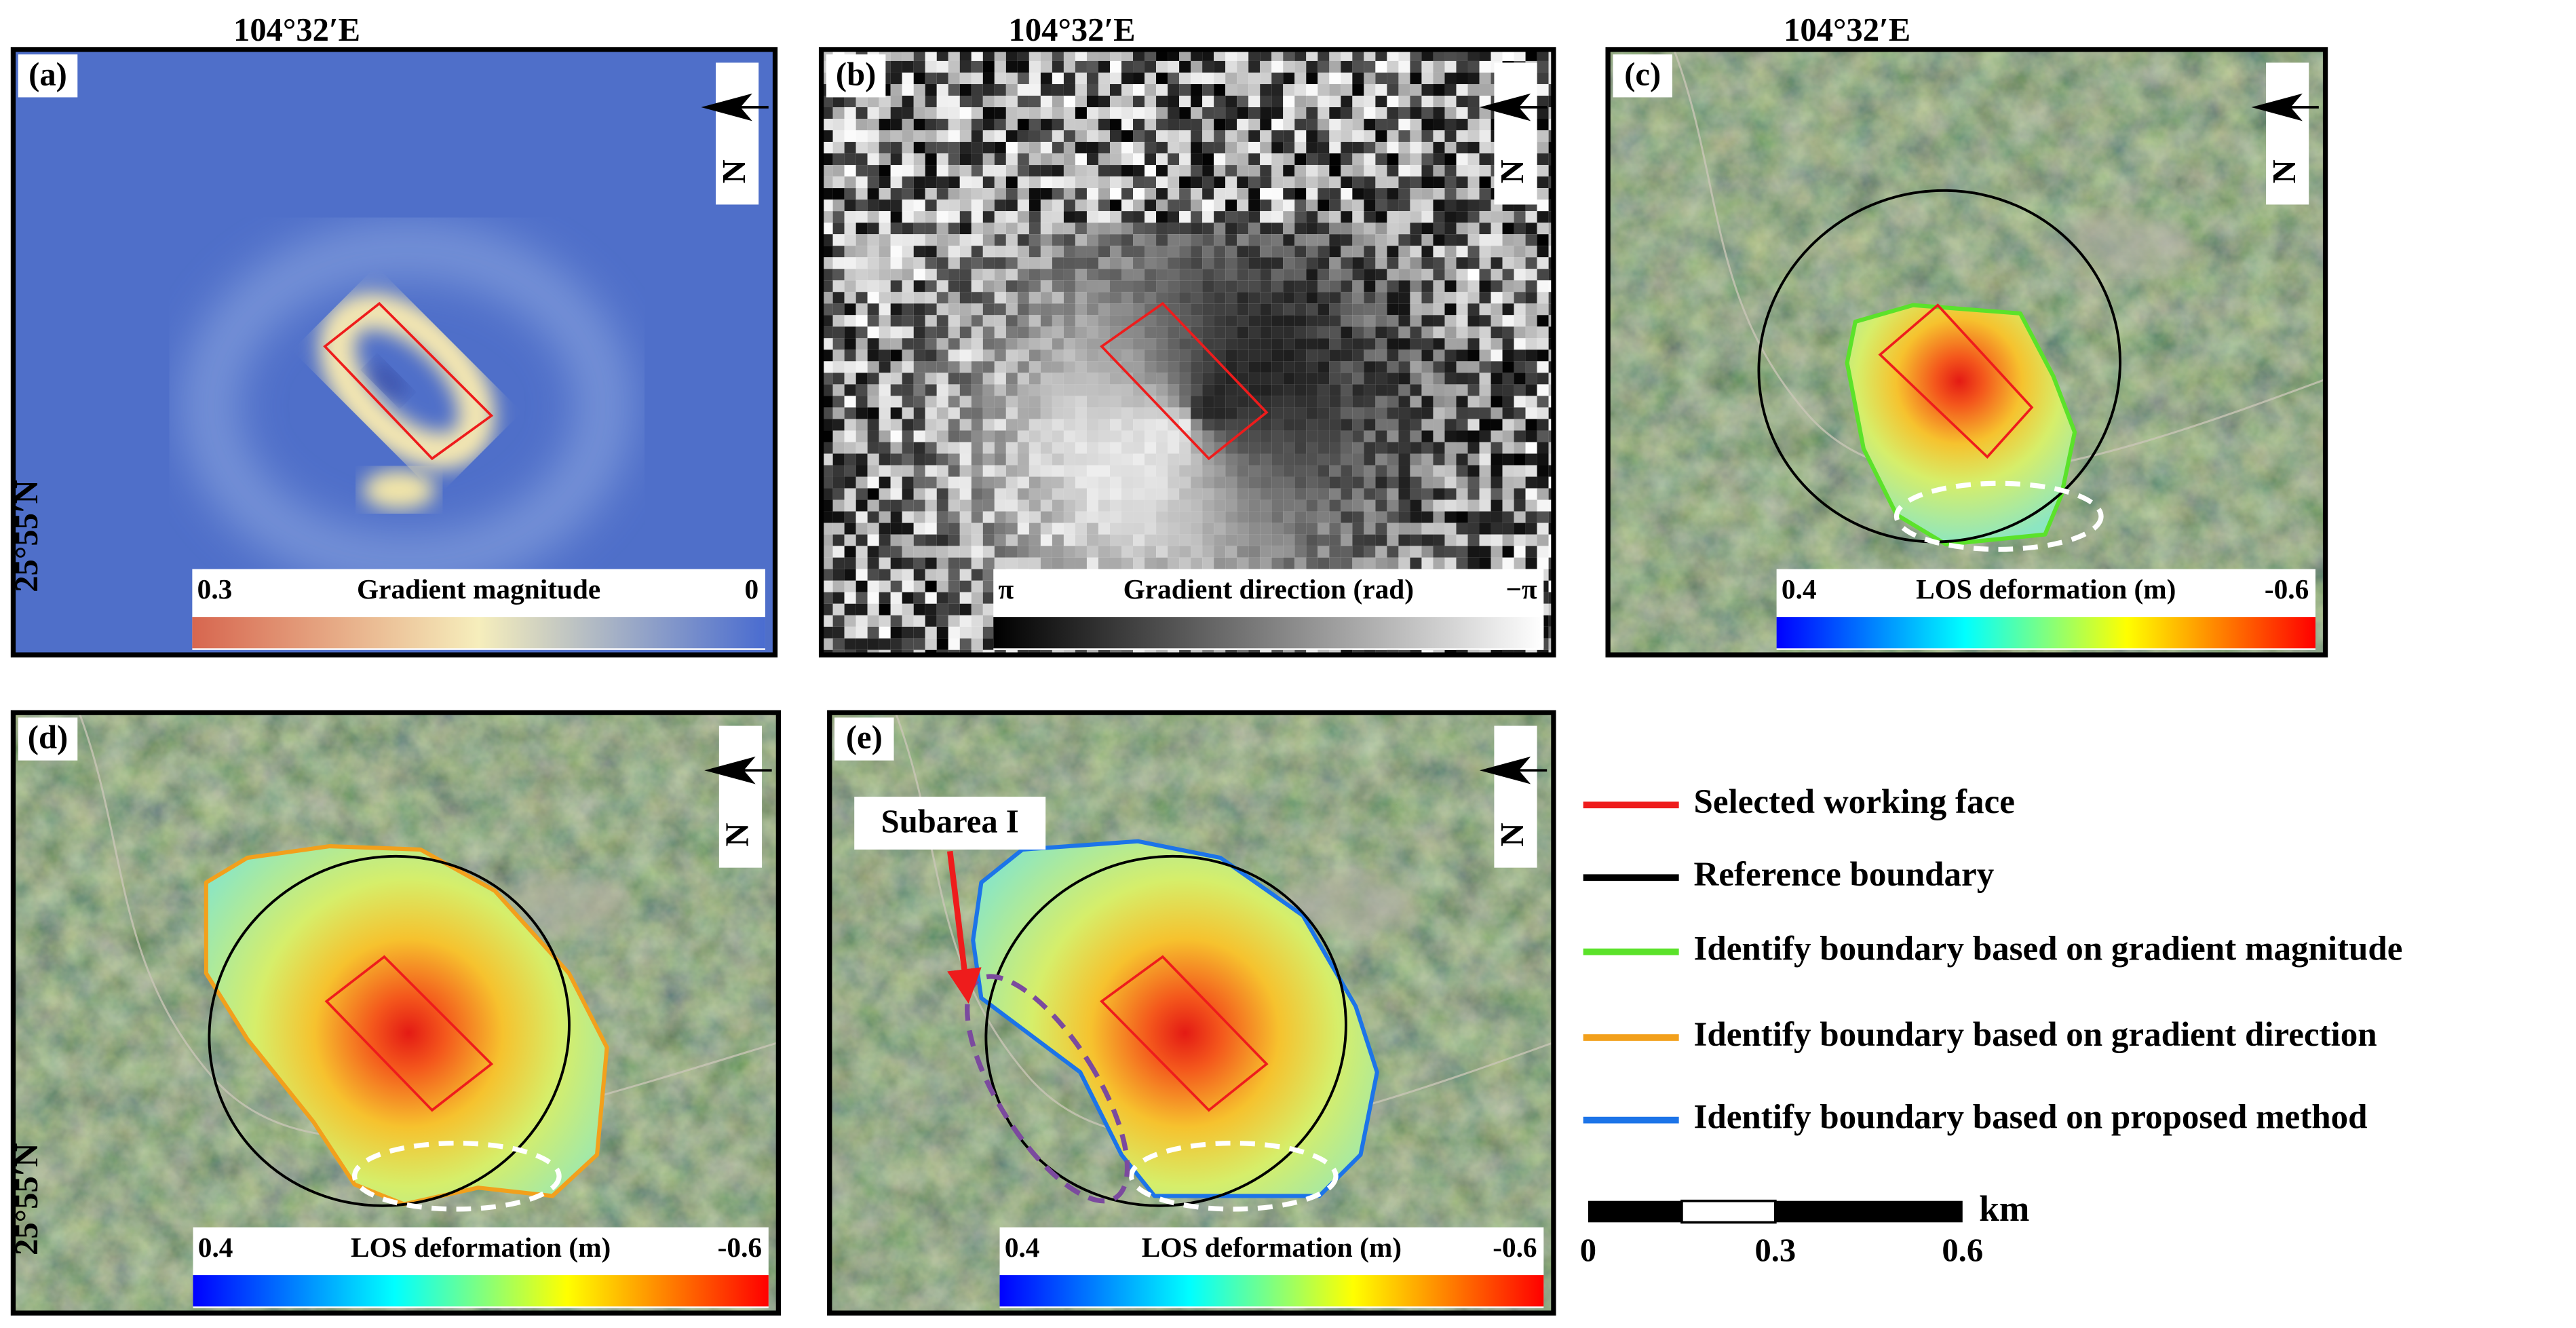  I want to click on panel-label: (b), so click(856, 74).